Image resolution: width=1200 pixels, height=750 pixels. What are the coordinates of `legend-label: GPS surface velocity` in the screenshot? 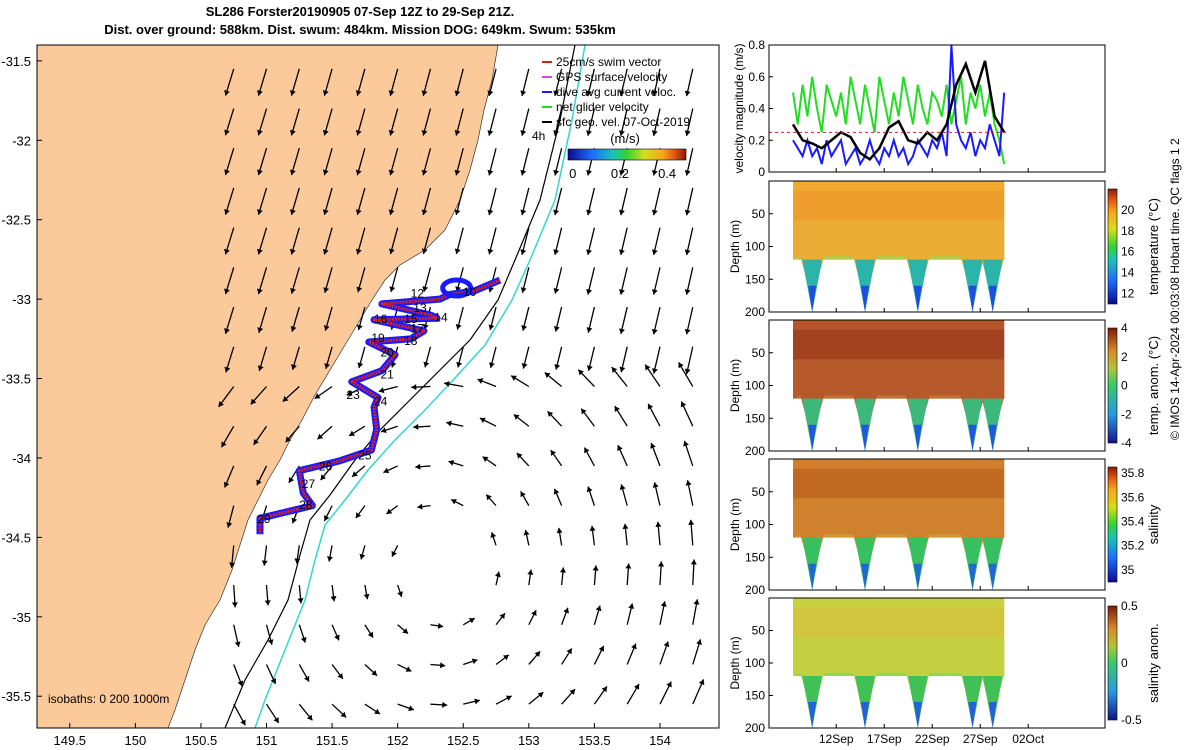 It's located at (611, 77).